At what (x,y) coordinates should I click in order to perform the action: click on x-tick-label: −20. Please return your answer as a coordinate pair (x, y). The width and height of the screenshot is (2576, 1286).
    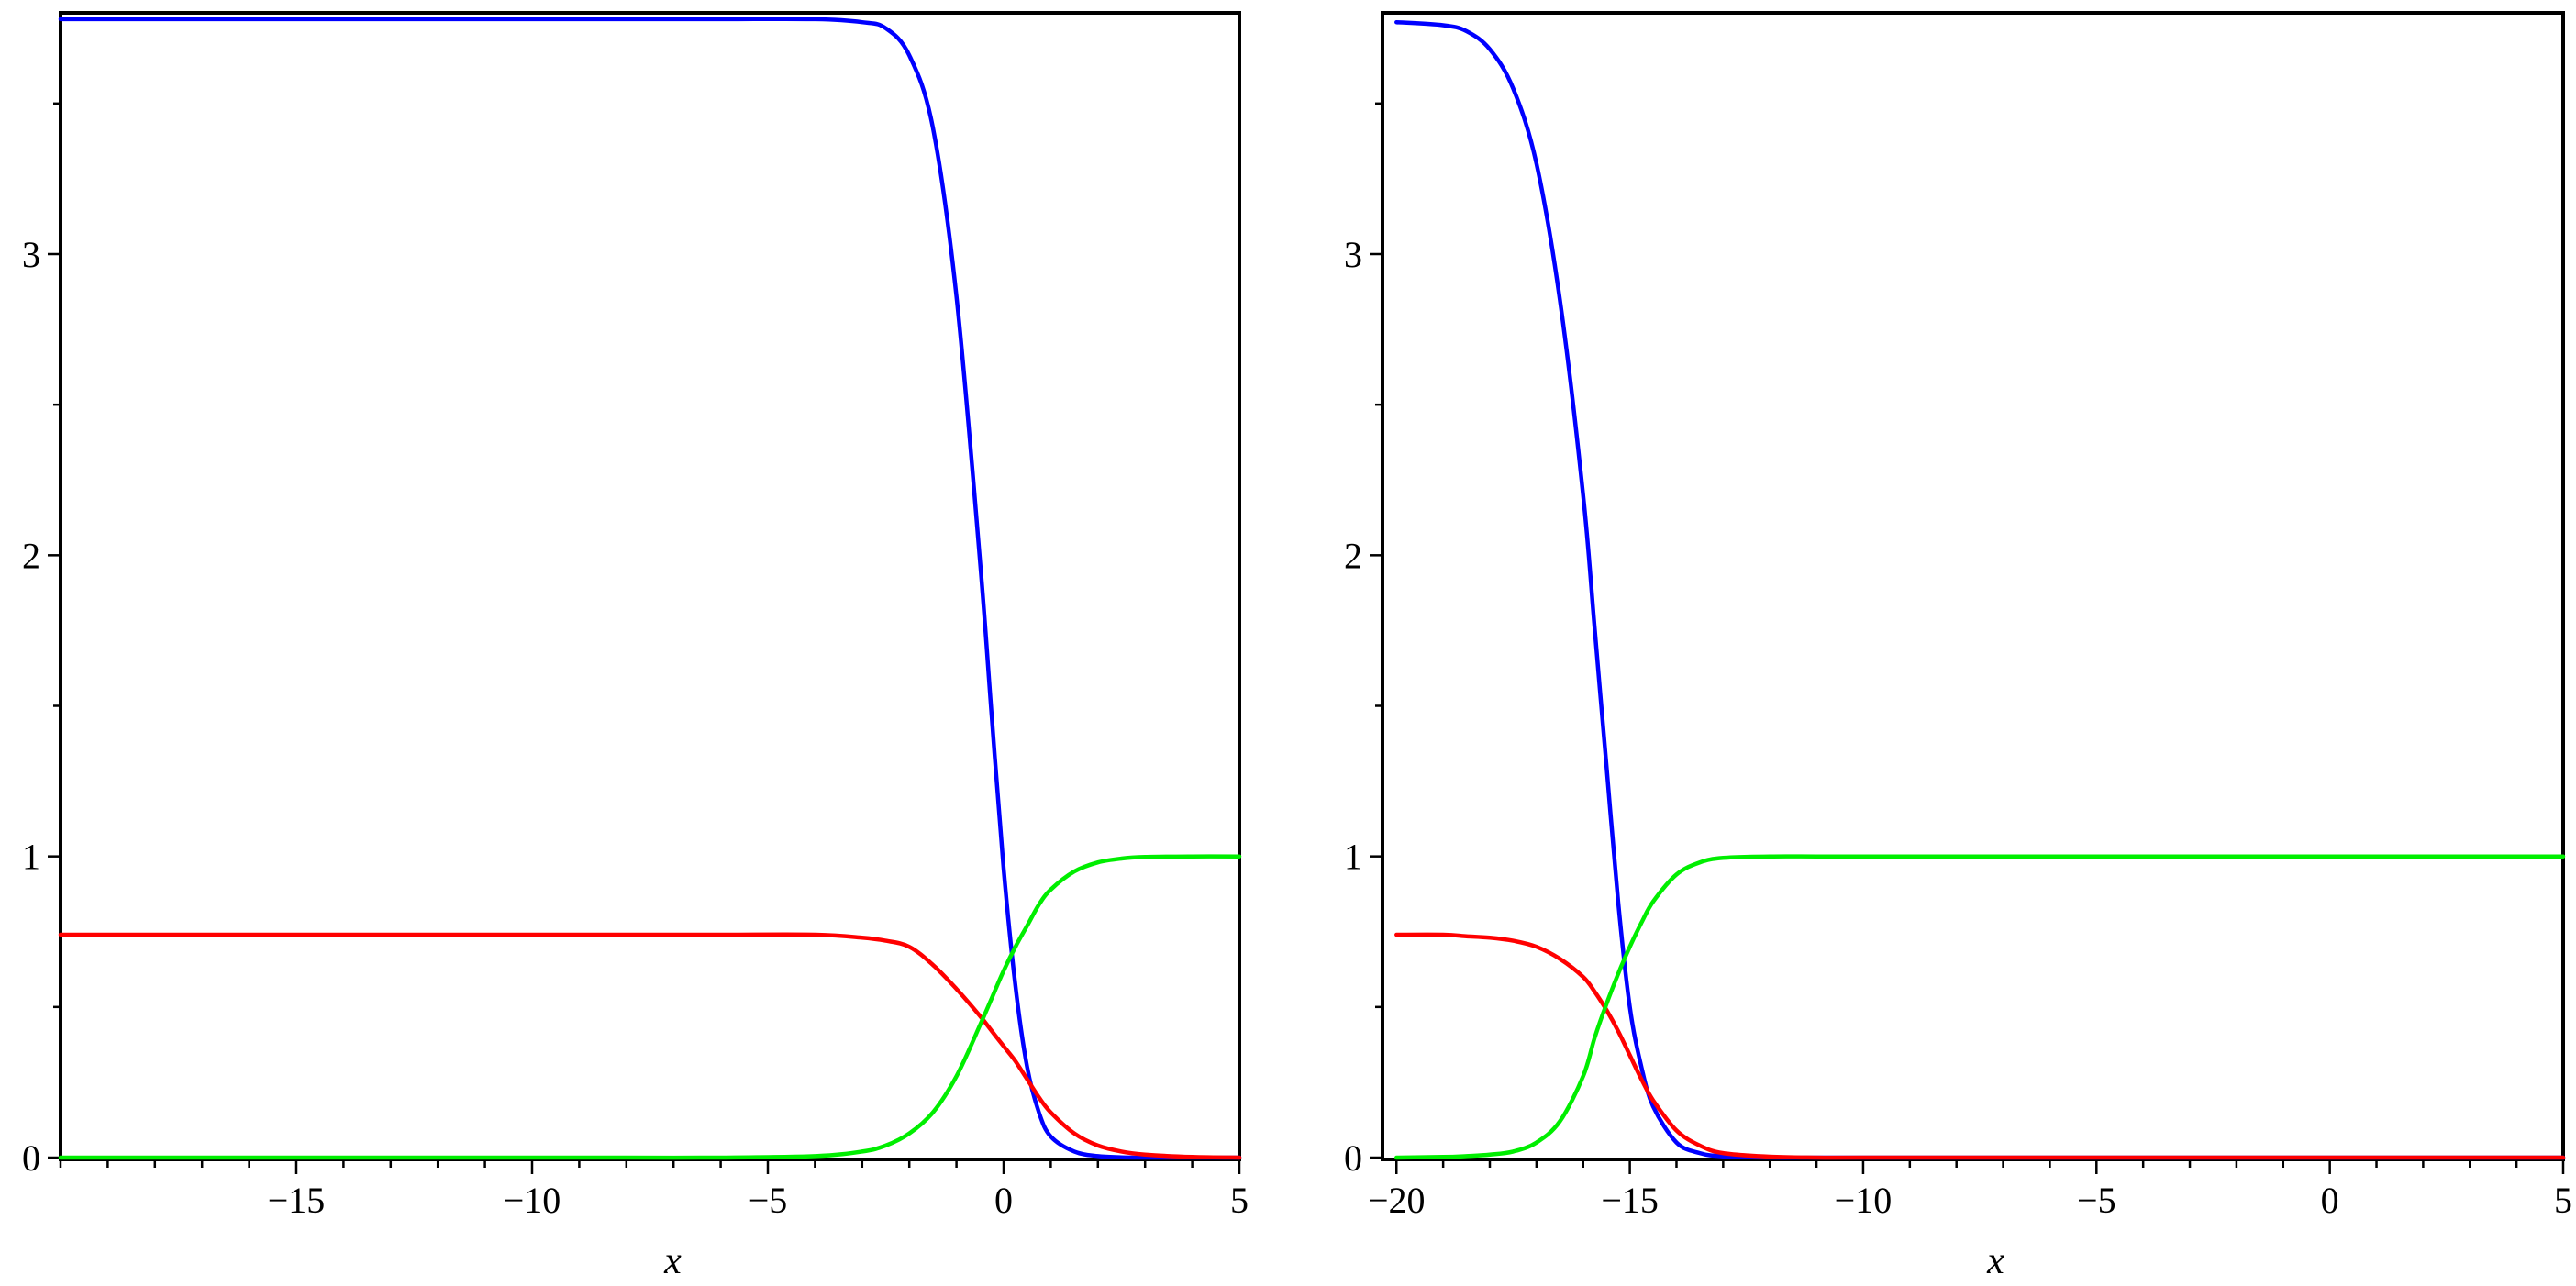
    Looking at the image, I should click on (1397, 1201).